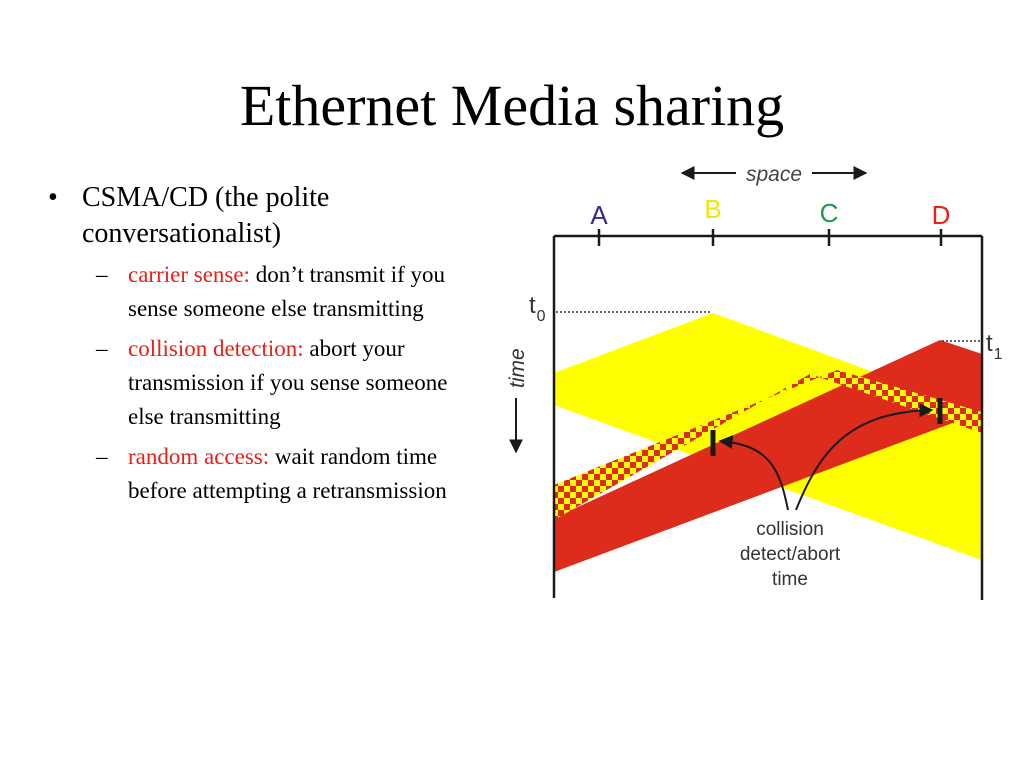  Describe the element at coordinates (512, 105) in the screenshot. I see `page-title: Ethernet Media sharing` at that location.